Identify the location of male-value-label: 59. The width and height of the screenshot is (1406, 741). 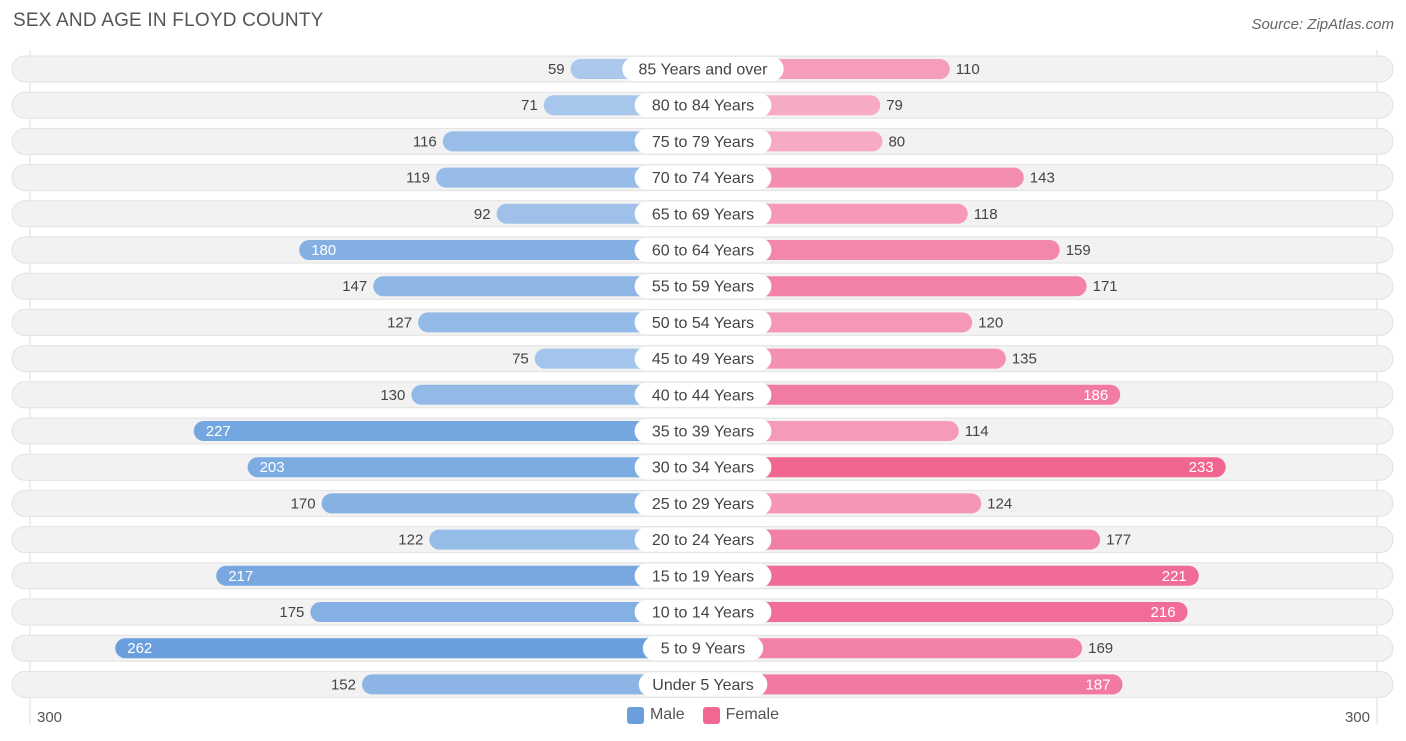
(556, 69).